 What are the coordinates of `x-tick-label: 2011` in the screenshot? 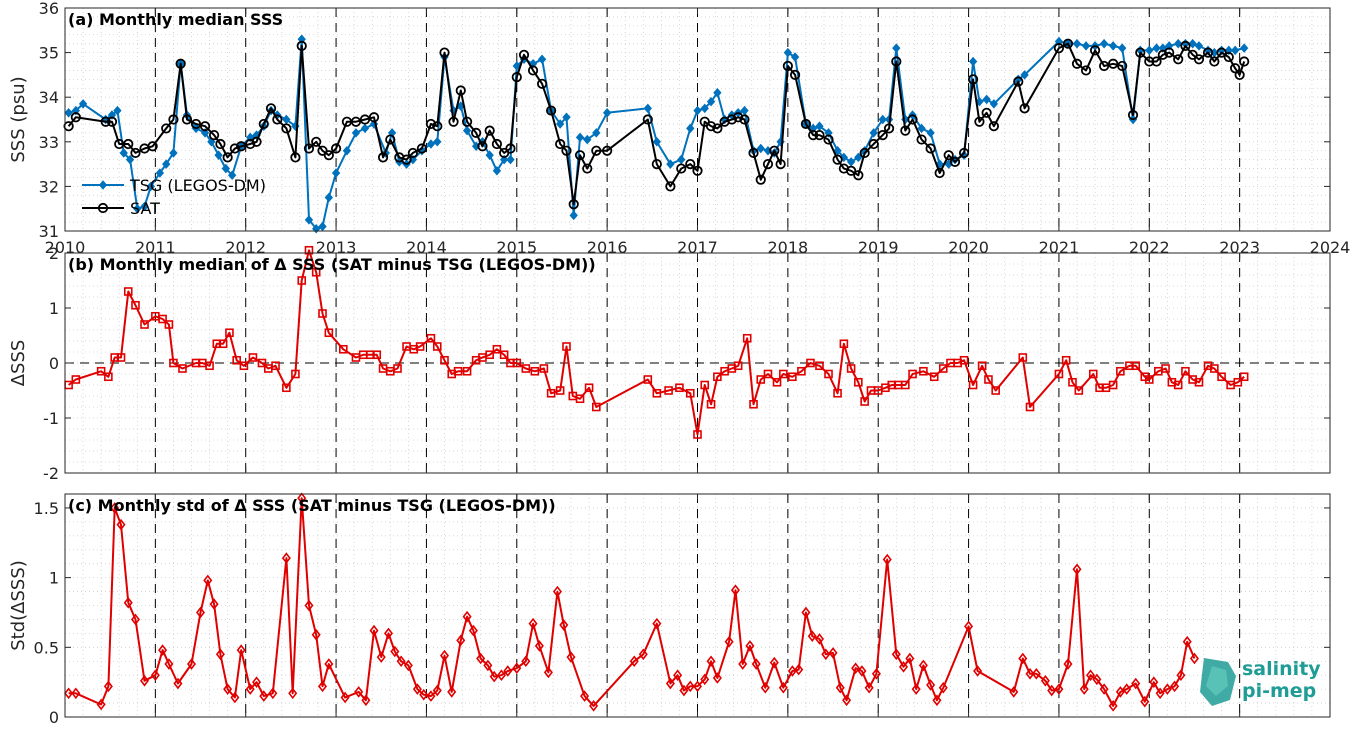 It's located at (155, 247).